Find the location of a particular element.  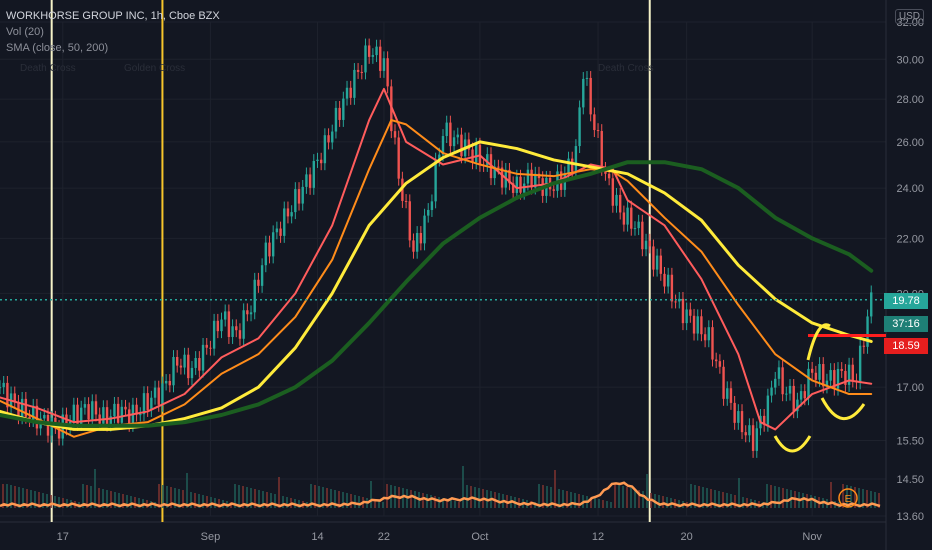

x-tick-label: Oct is located at coordinates (479, 537).